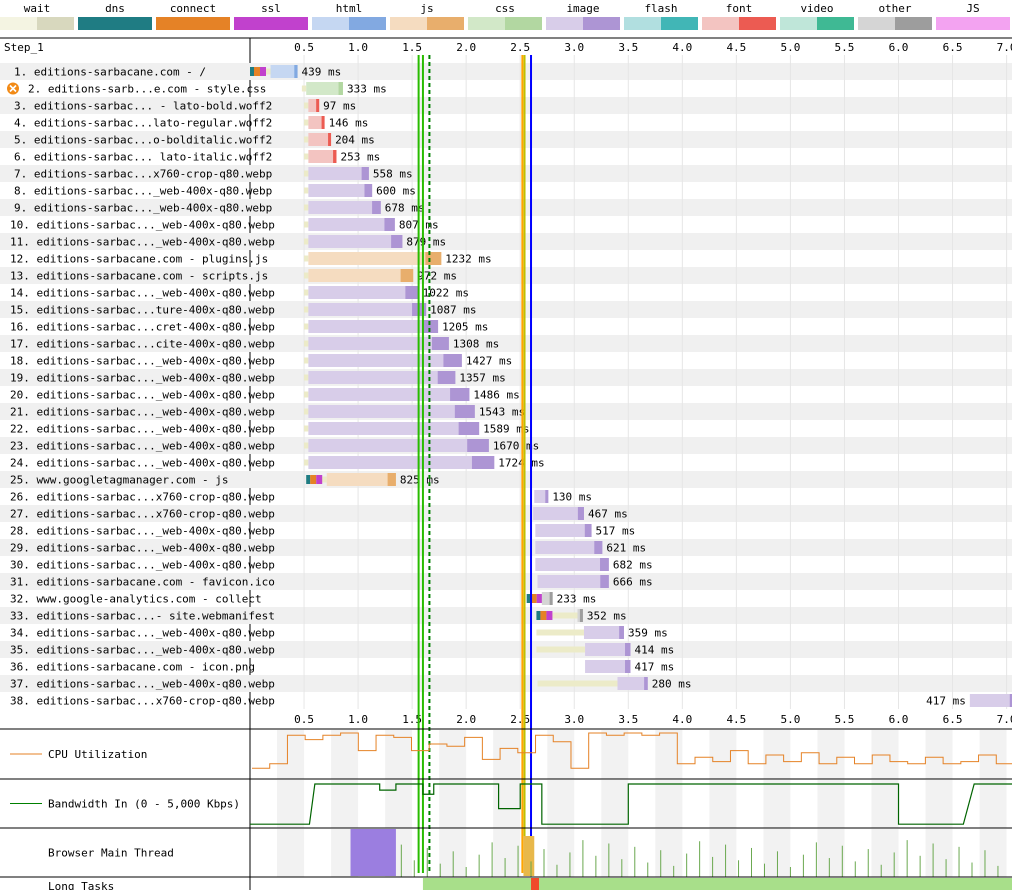  What do you see at coordinates (845, 47) in the screenshot?
I see `tick-label-top: 5.5` at bounding box center [845, 47].